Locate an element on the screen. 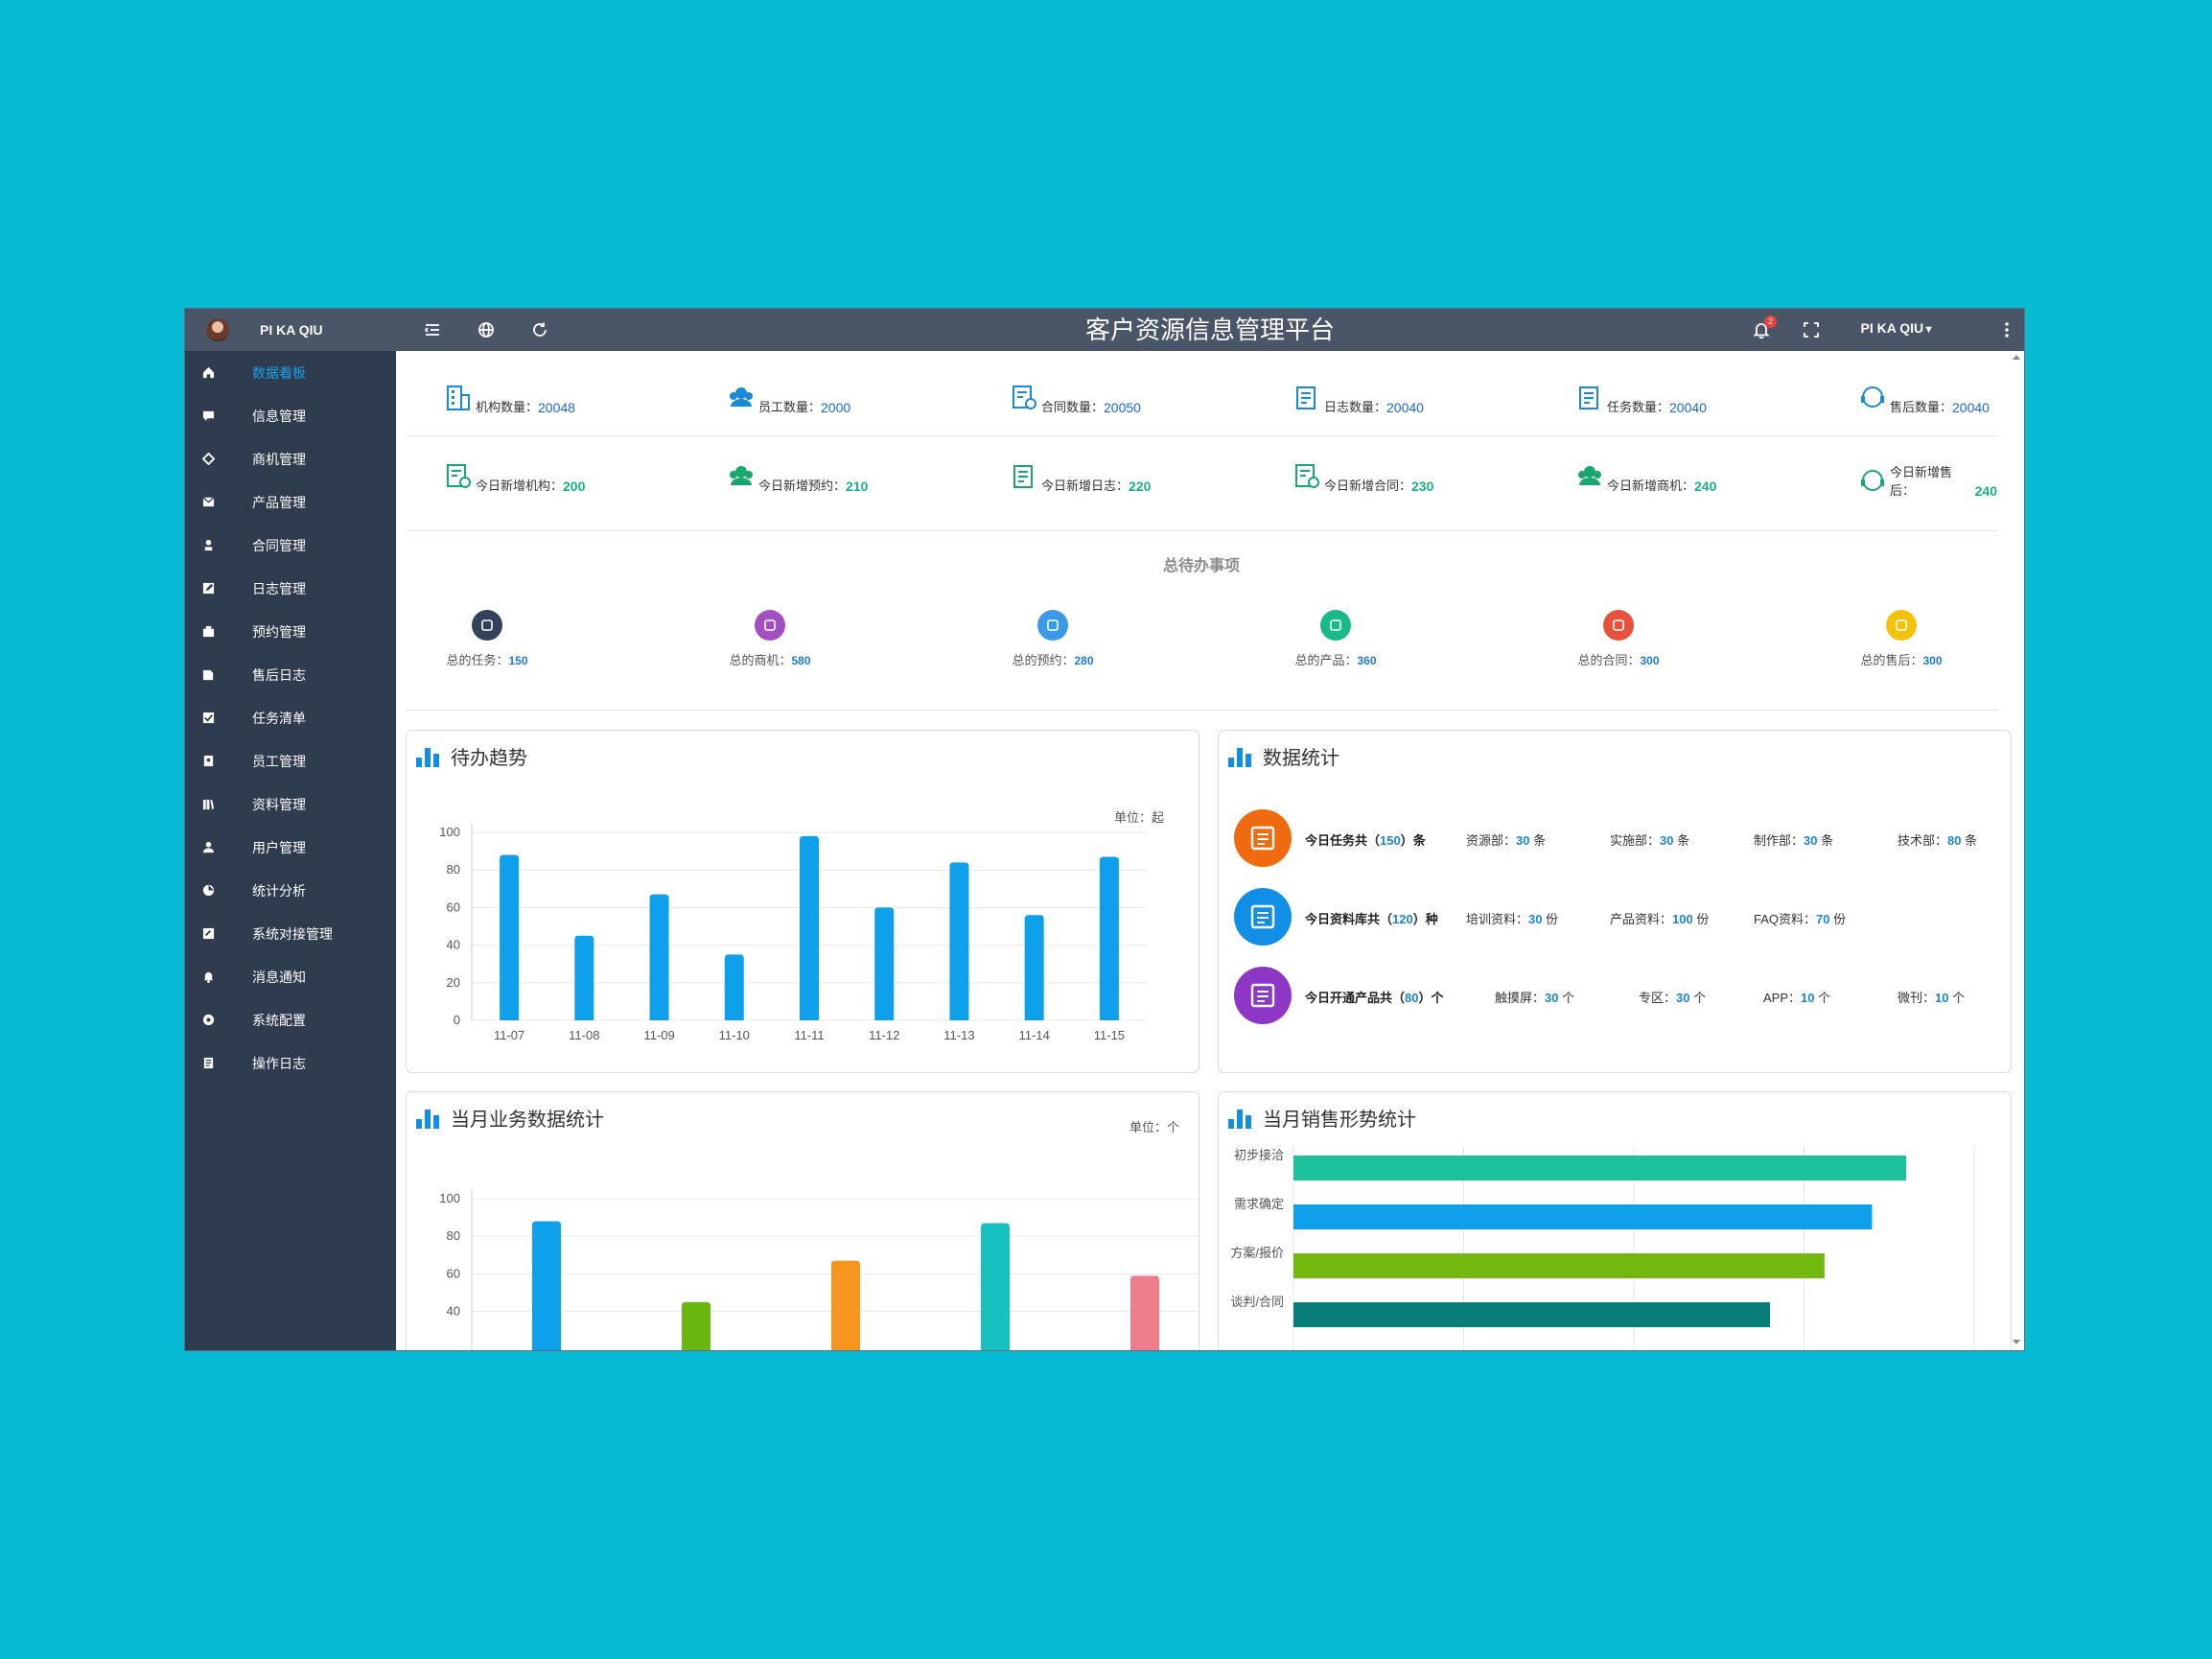  sidebar-item: 操作日志 is located at coordinates (290, 1063).